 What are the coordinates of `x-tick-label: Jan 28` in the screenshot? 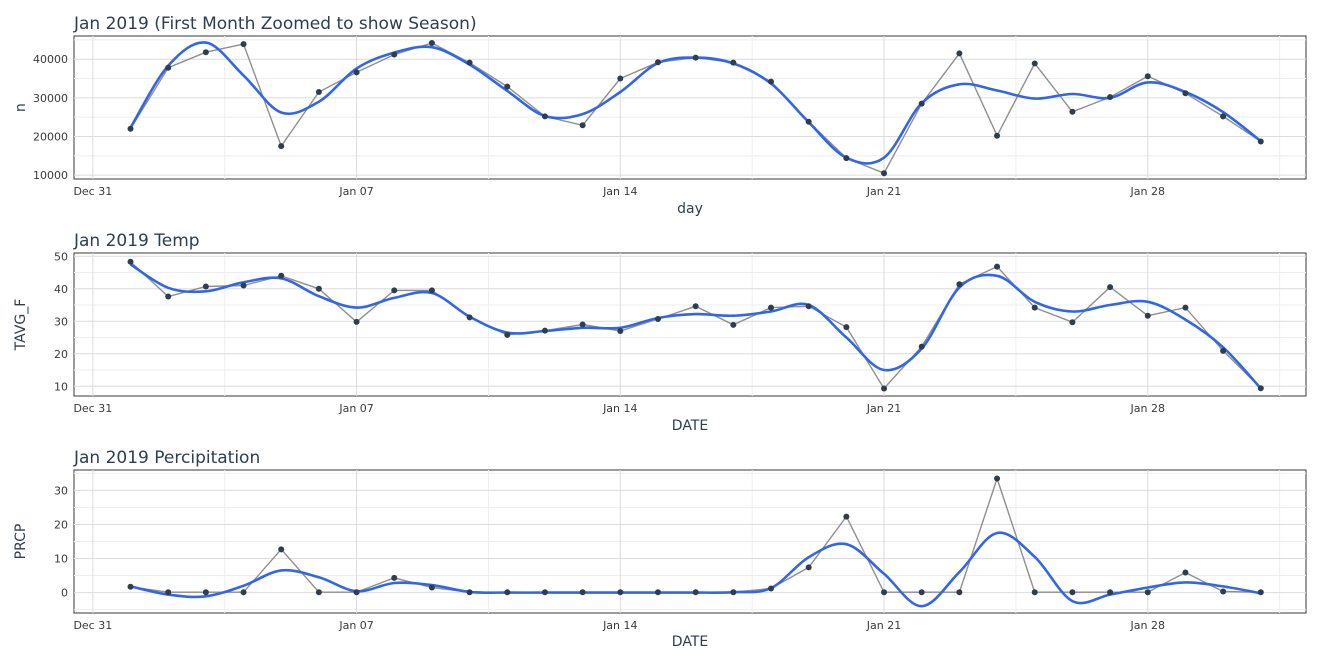 It's located at (1147, 191).